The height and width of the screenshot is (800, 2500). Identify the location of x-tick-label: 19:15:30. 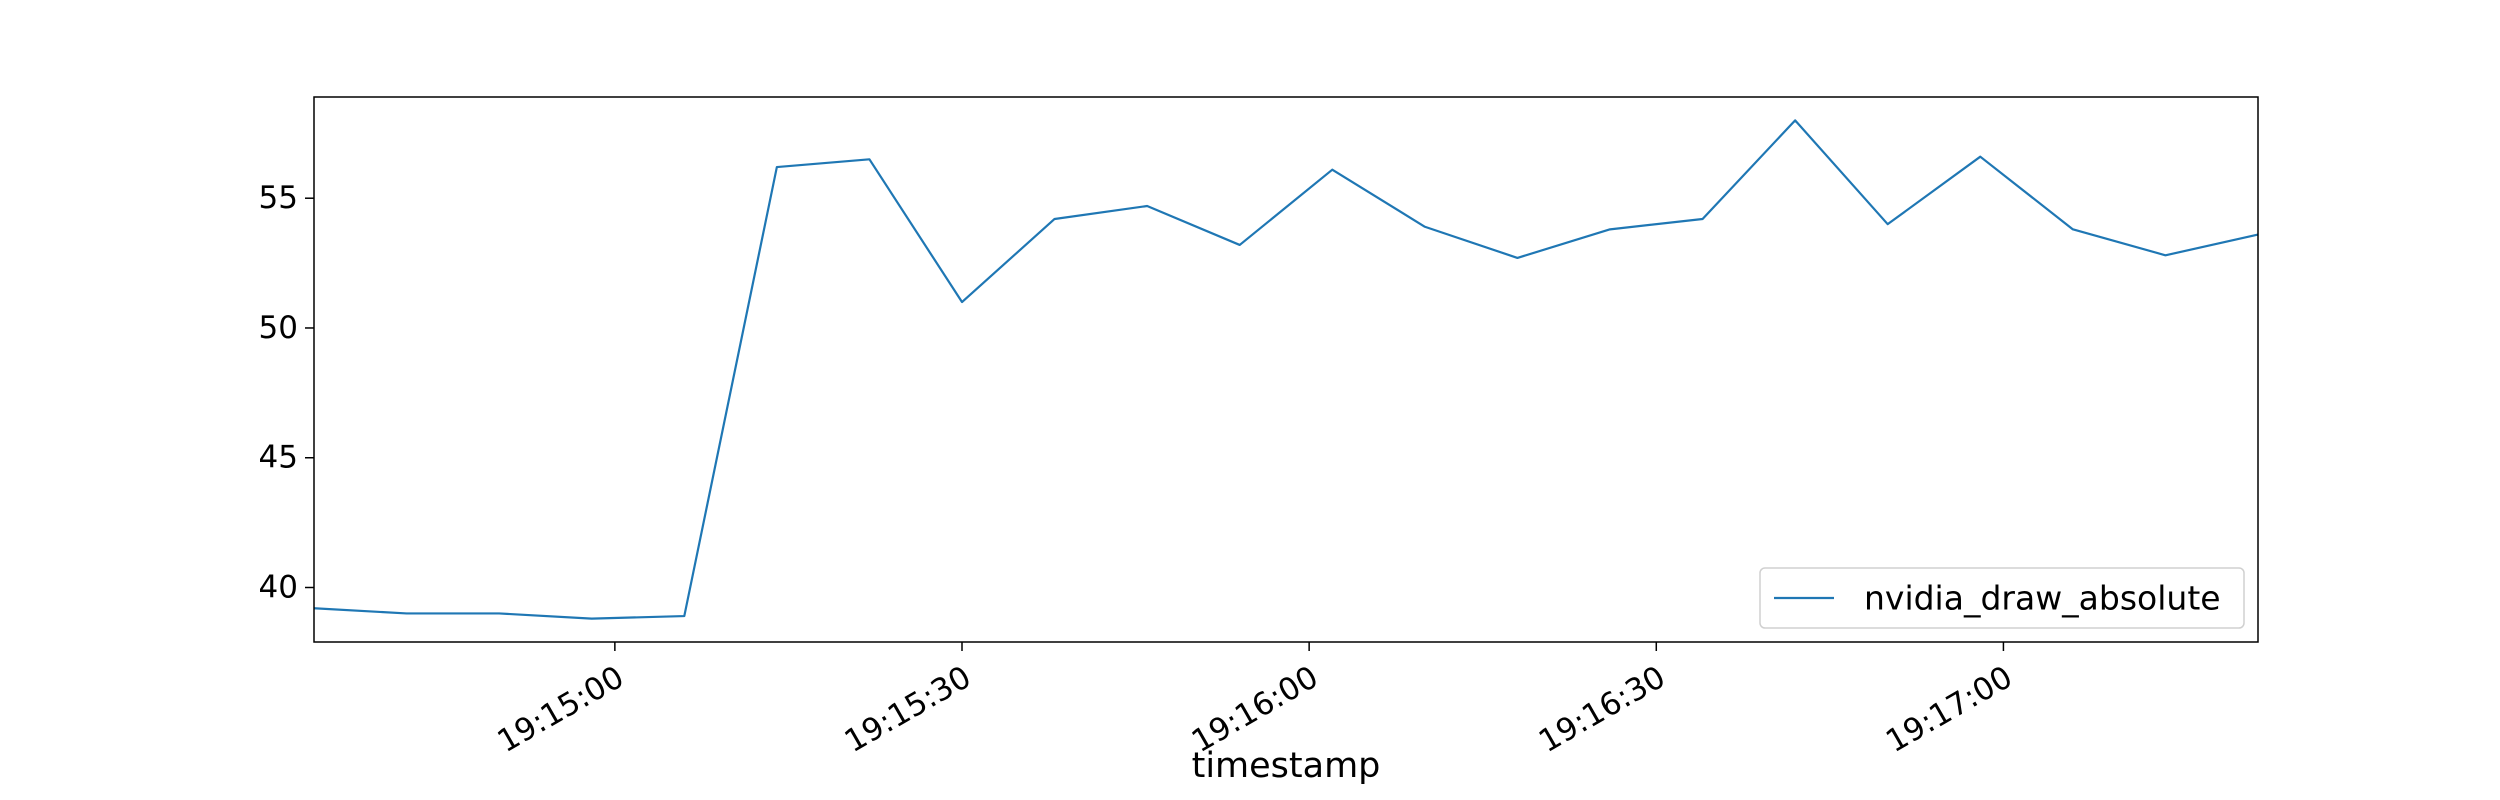
(908, 709).